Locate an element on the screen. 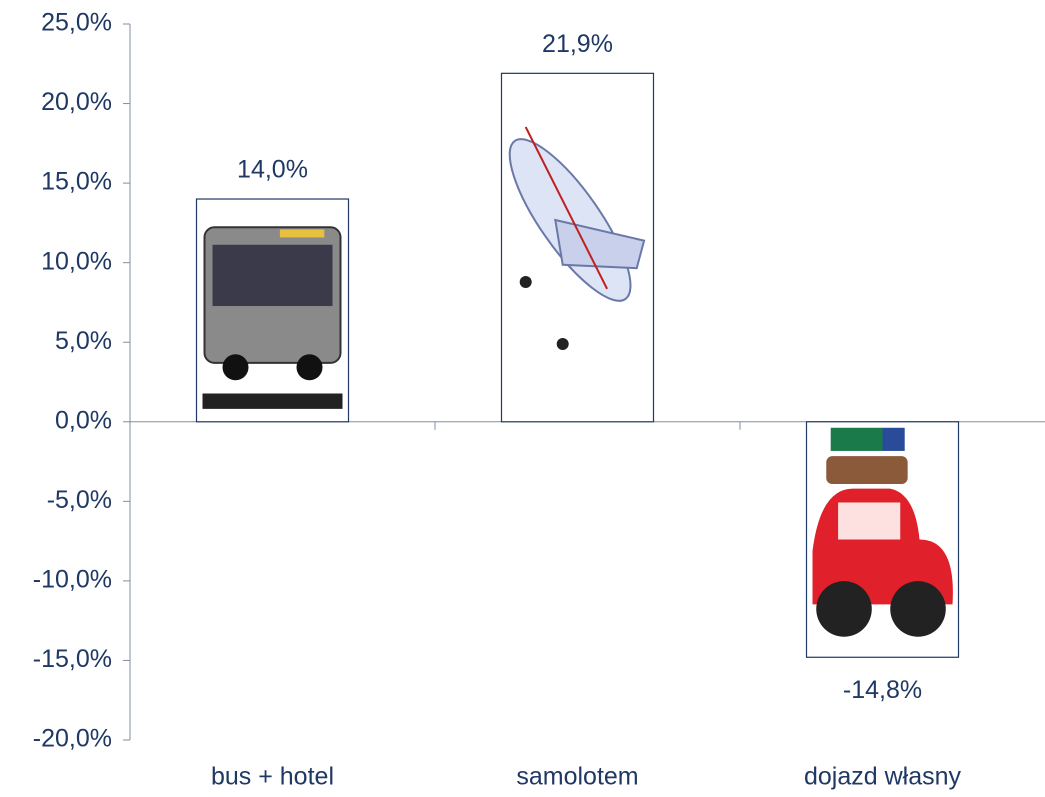 This screenshot has height=797, width=1045. car-window is located at coordinates (869, 521).